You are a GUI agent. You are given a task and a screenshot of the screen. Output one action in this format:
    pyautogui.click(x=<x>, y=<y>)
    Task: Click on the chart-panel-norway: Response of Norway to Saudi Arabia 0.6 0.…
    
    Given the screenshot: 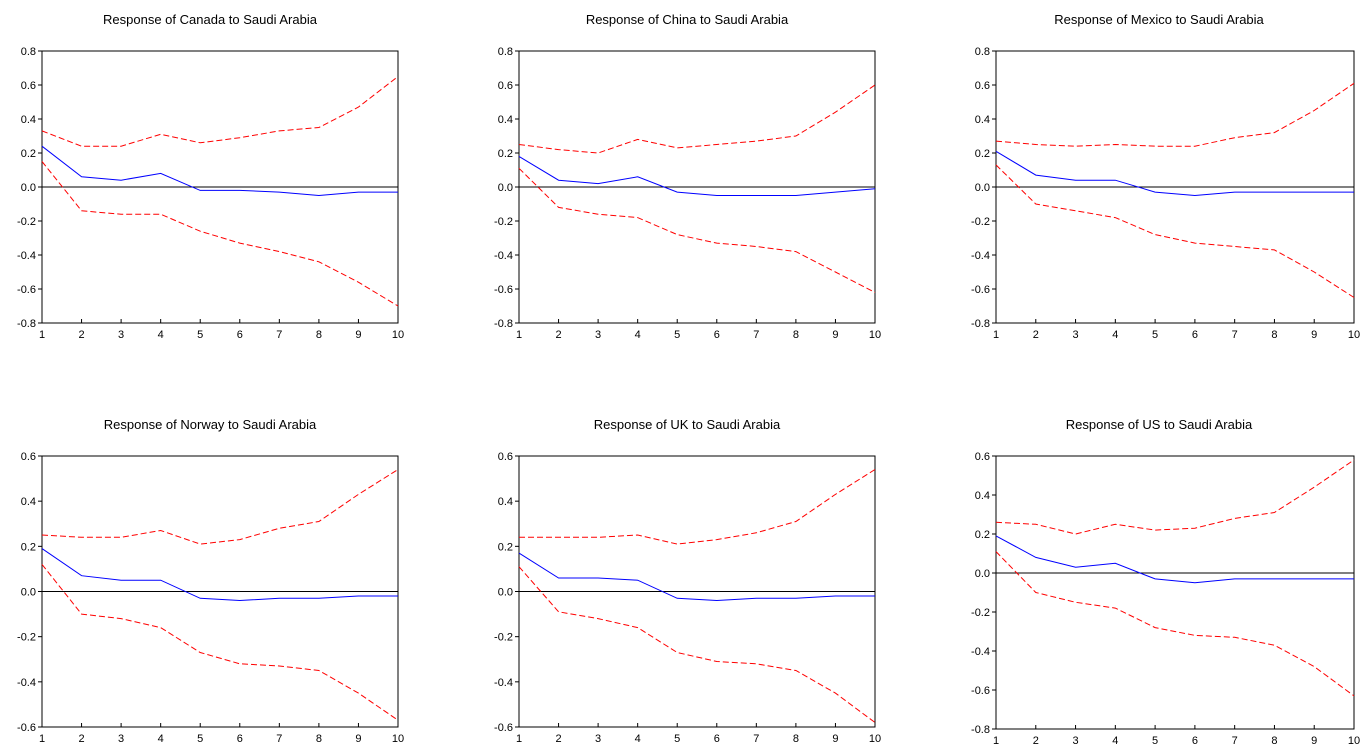 What is the action you would take?
    pyautogui.click(x=210, y=580)
    